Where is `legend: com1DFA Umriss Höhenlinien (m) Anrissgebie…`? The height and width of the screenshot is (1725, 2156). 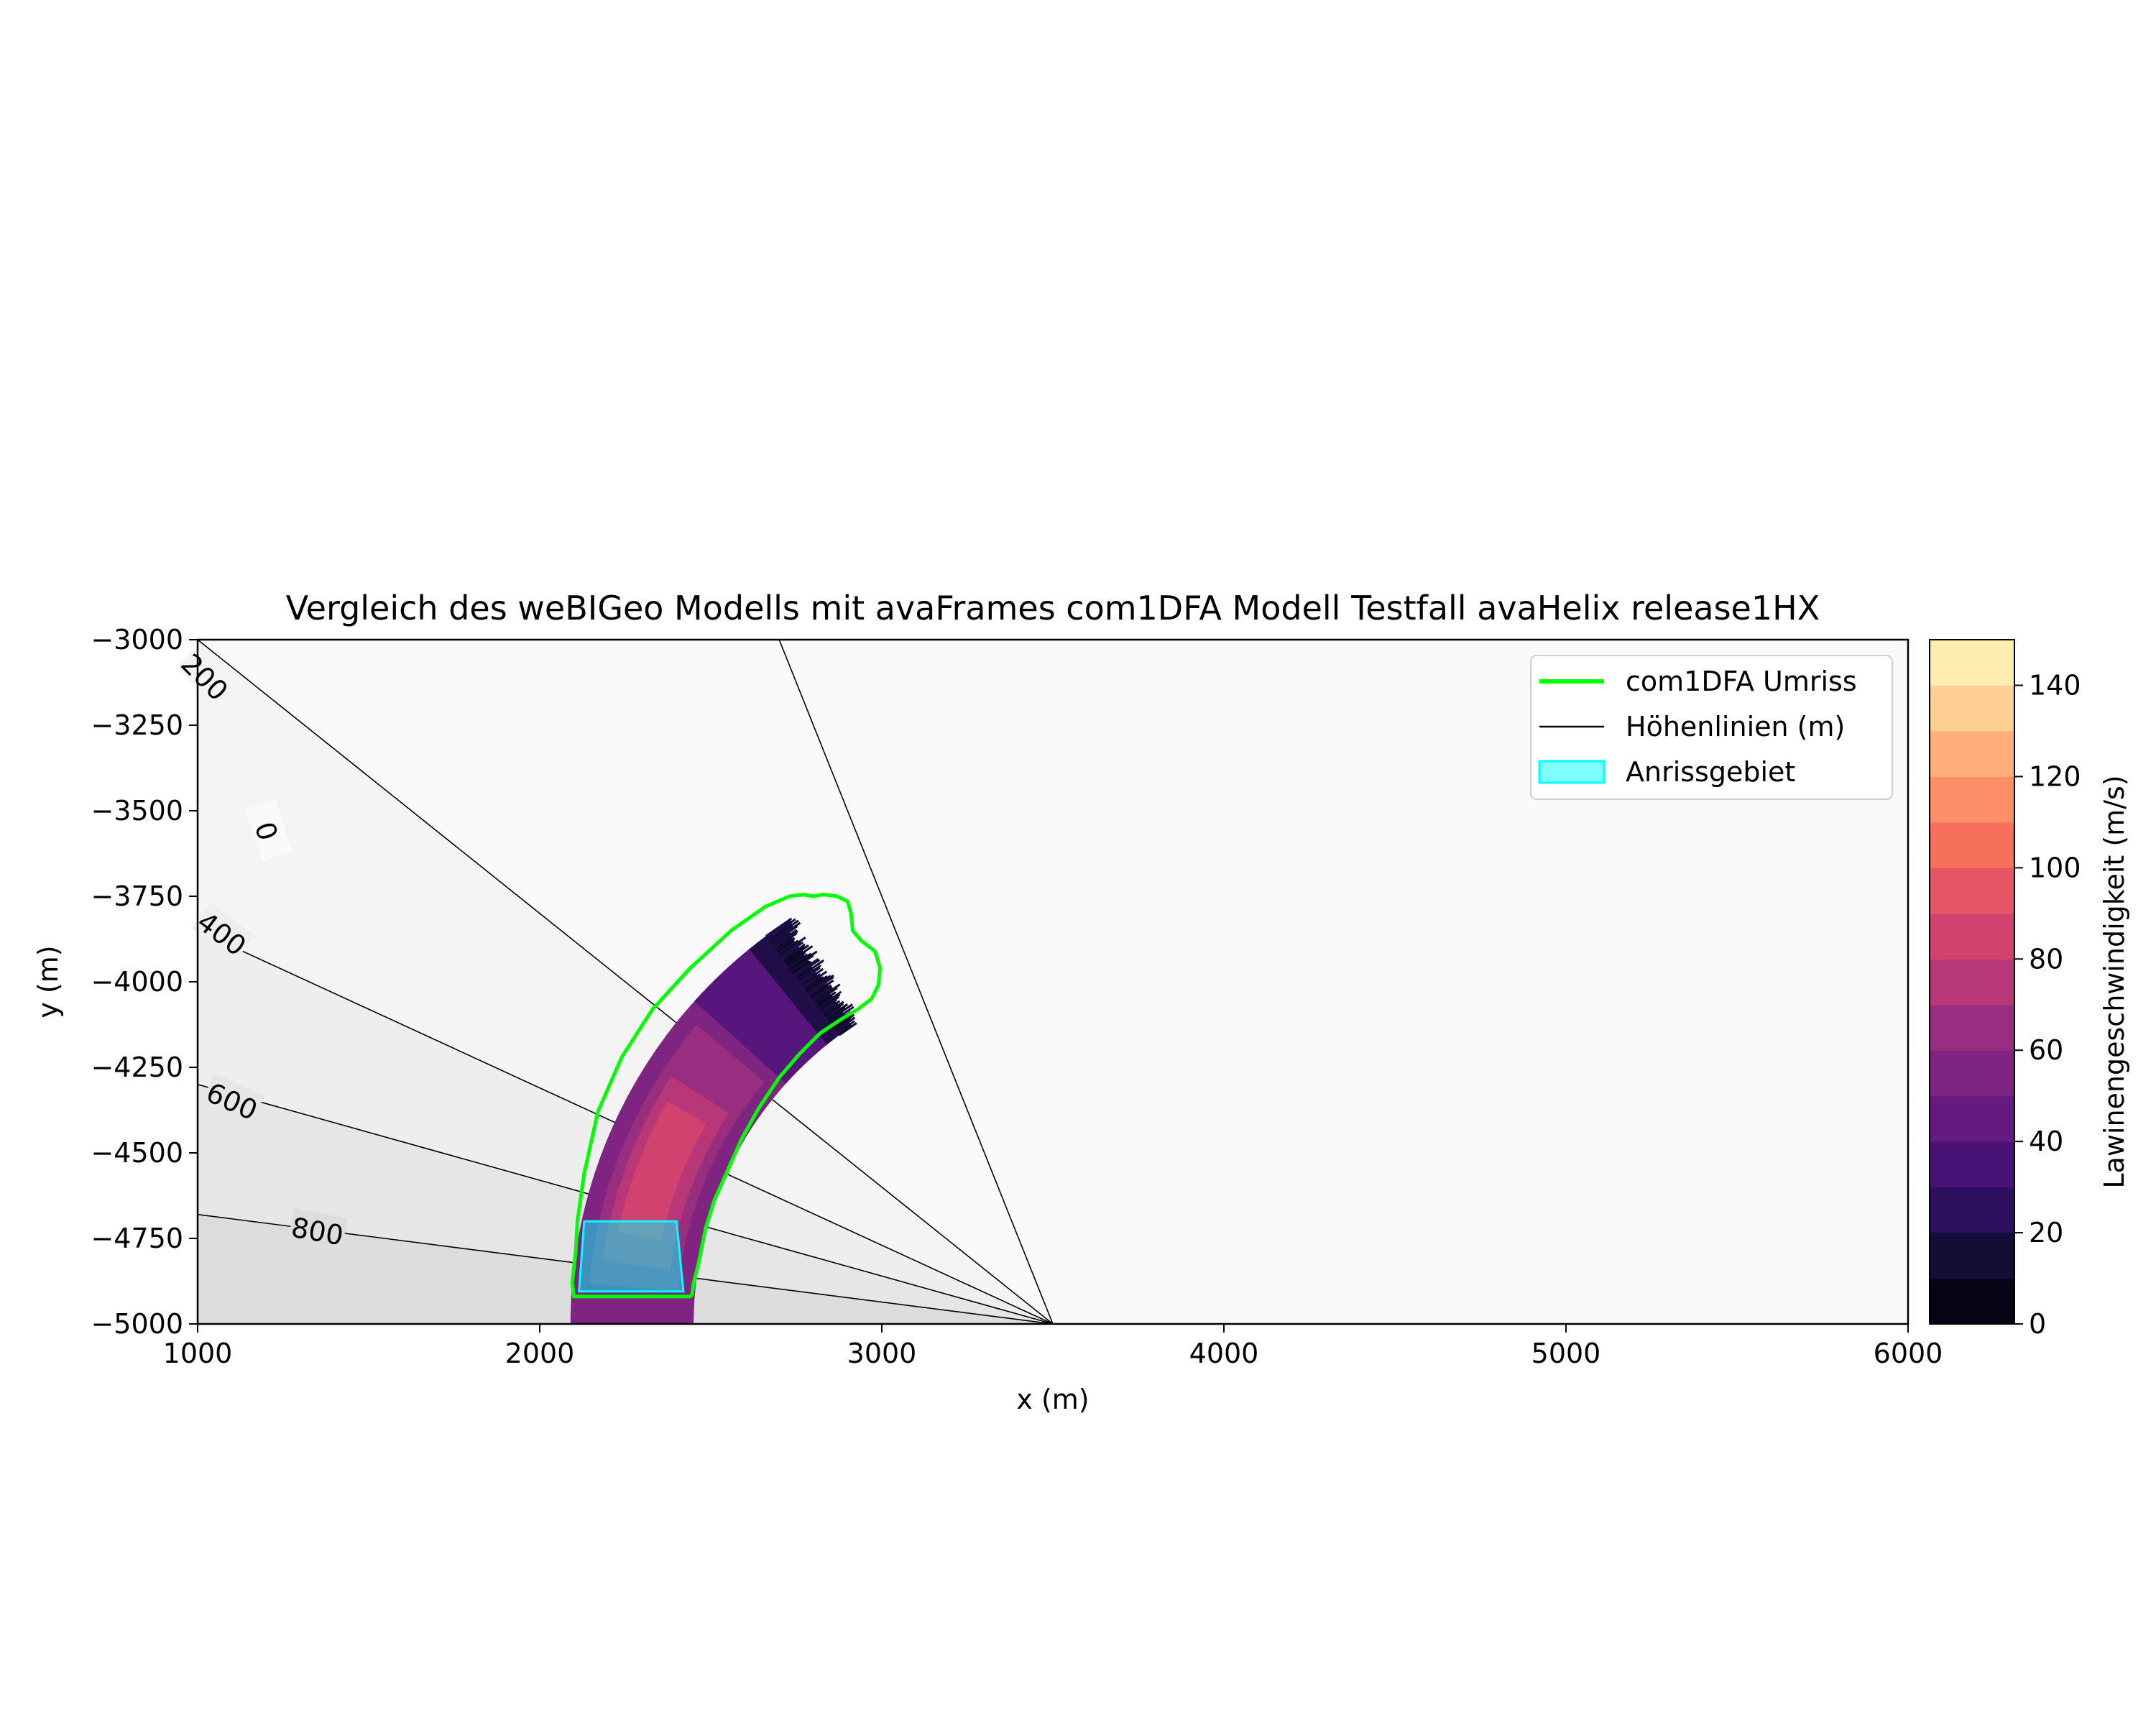 legend: com1DFA Umriss Höhenlinien (m) Anrissgebie… is located at coordinates (1712, 727).